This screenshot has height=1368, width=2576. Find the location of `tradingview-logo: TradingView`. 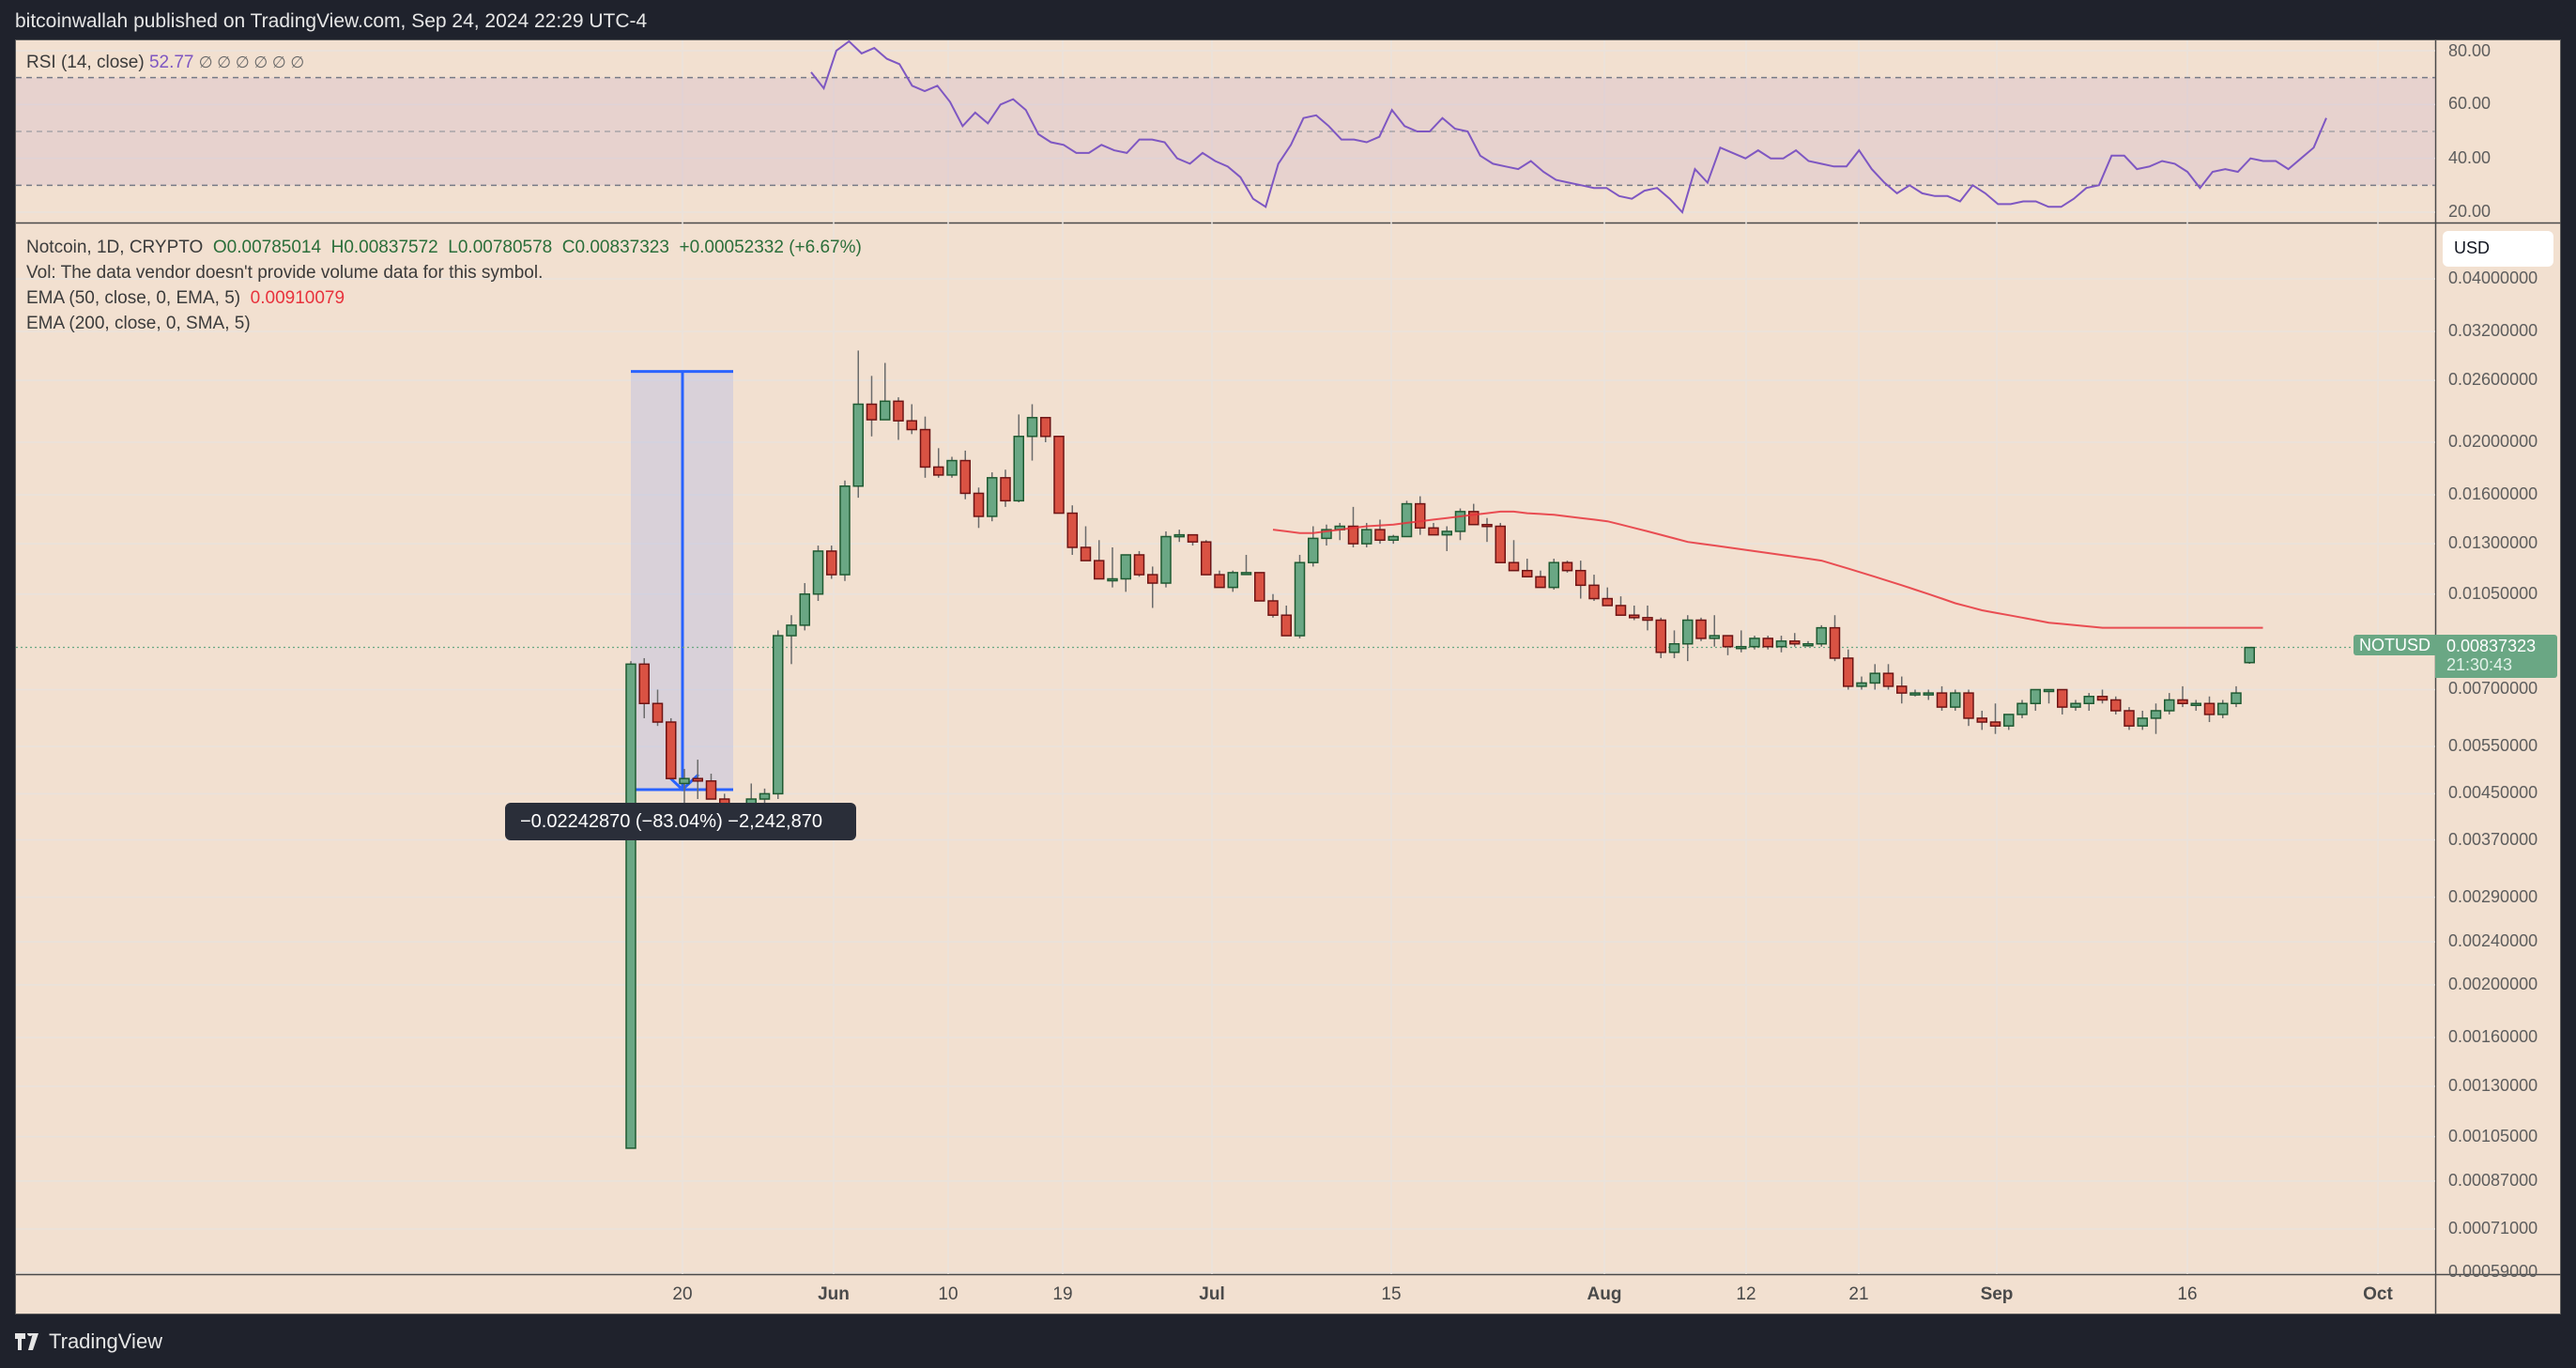

tradingview-logo: TradingView is located at coordinates (89, 1342).